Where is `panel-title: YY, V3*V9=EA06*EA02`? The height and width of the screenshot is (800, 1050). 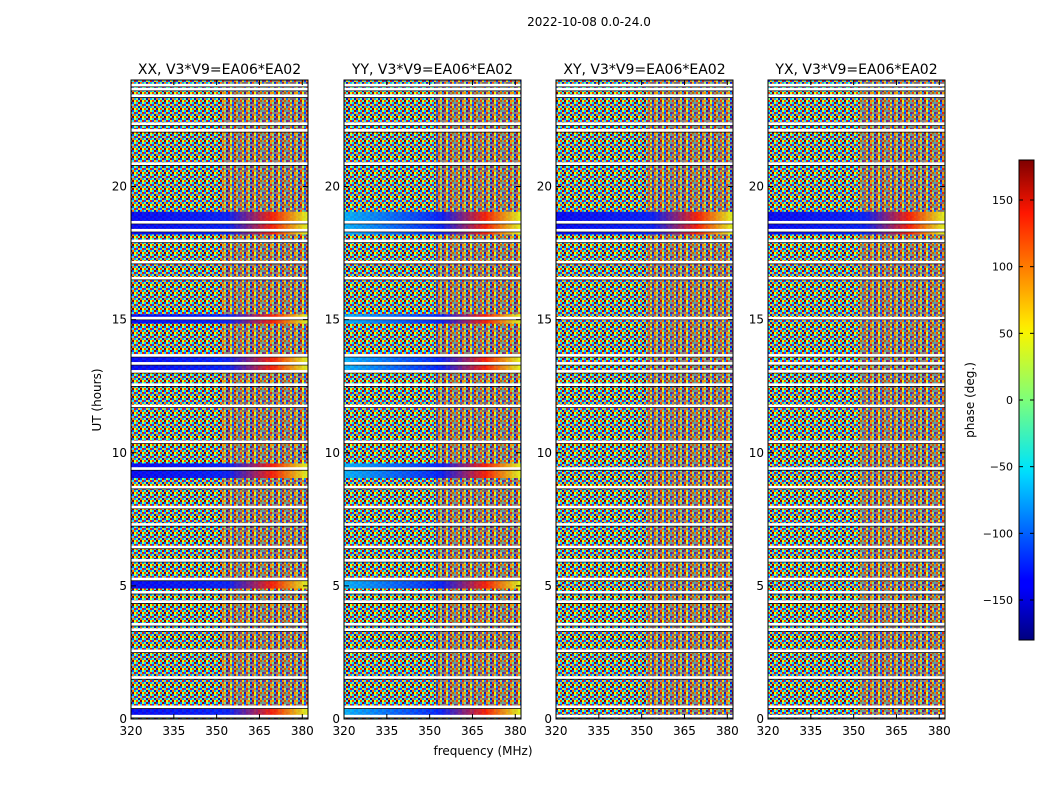
panel-title: YY, V3*V9=EA06*EA02 is located at coordinates (432, 70).